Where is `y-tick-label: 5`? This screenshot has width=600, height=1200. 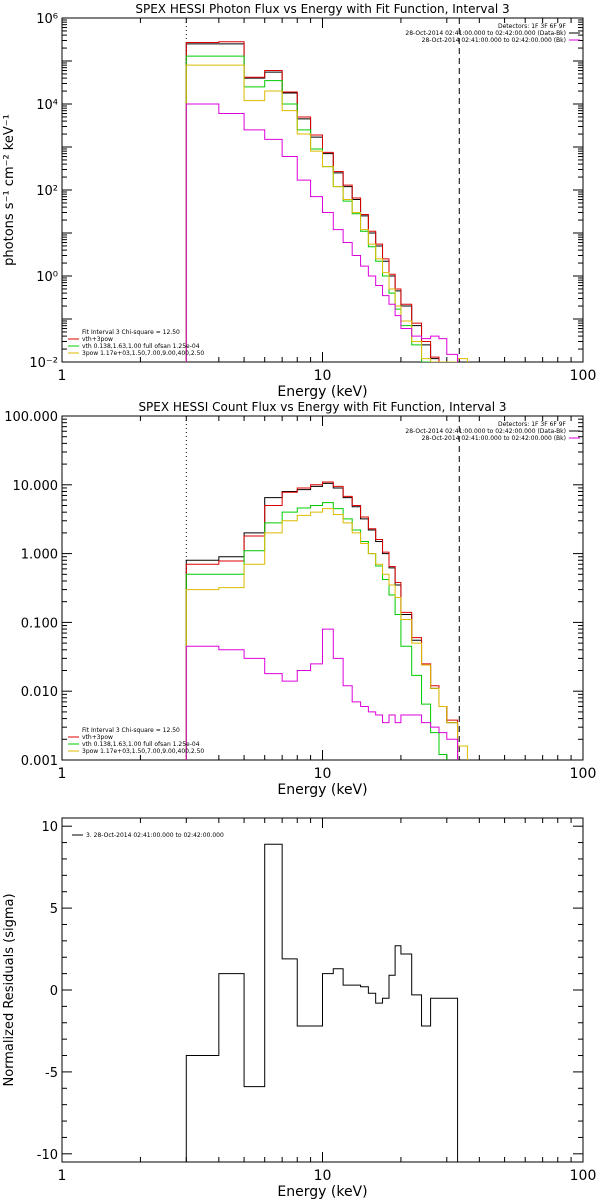
y-tick-label: 5 is located at coordinates (54, 909).